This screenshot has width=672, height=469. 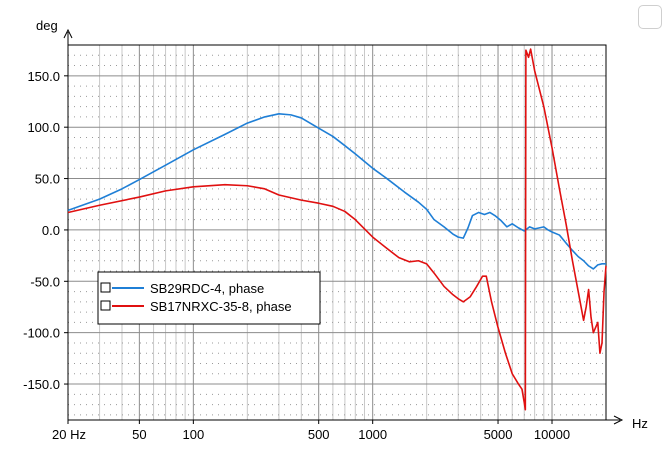 I want to click on window-control-button, so click(x=650, y=17).